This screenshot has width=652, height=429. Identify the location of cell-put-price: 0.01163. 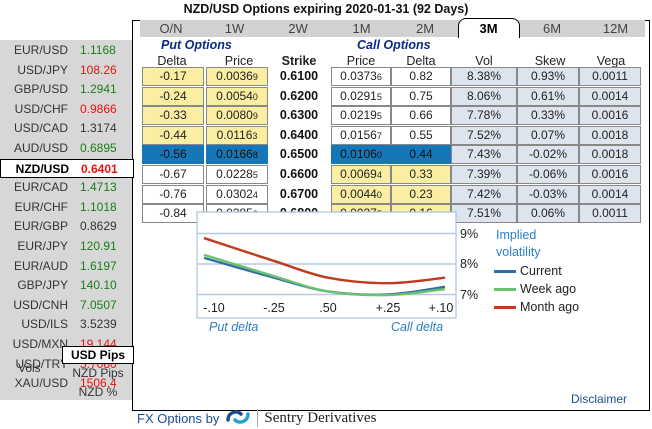
(237, 135).